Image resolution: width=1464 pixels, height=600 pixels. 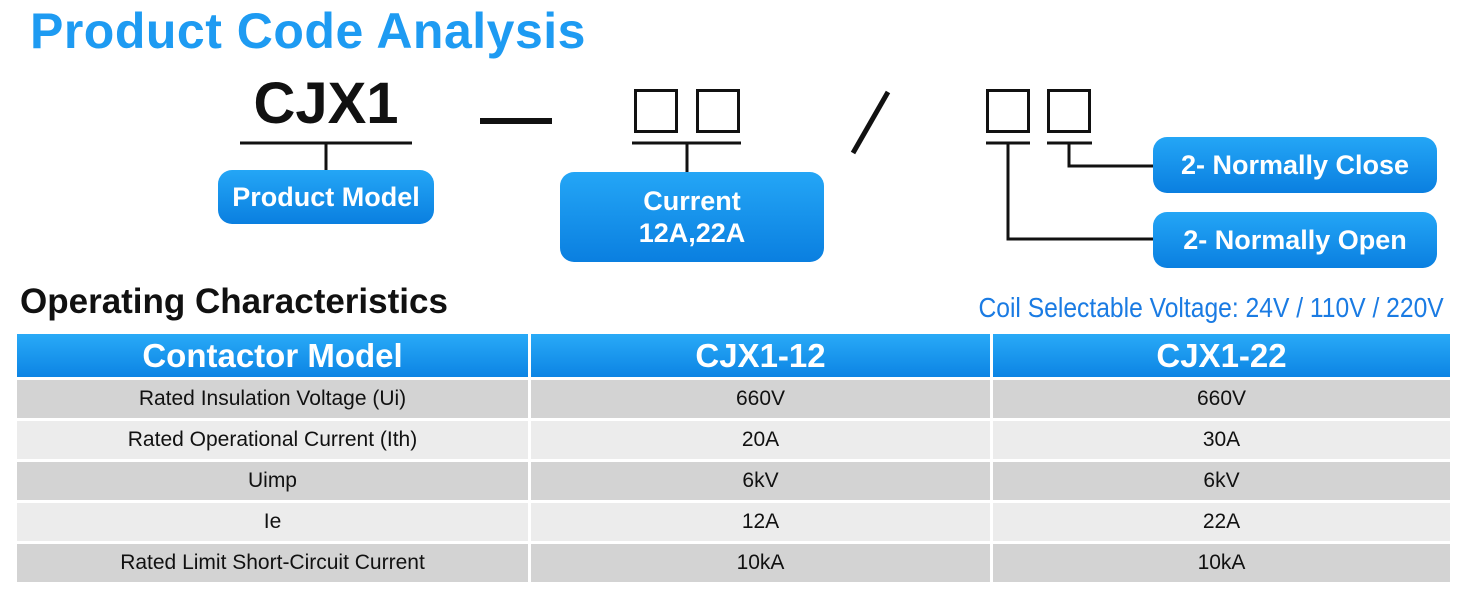 What do you see at coordinates (272, 481) in the screenshot?
I see `table-cell: Uimp` at bounding box center [272, 481].